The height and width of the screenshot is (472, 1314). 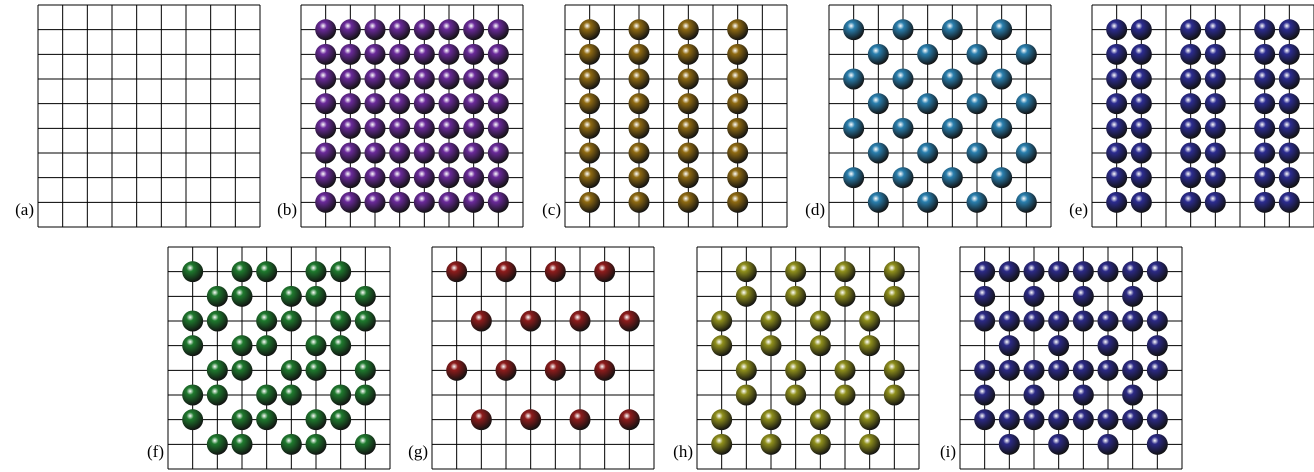 What do you see at coordinates (665, 116) in the screenshot?
I see `panel: (c)` at bounding box center [665, 116].